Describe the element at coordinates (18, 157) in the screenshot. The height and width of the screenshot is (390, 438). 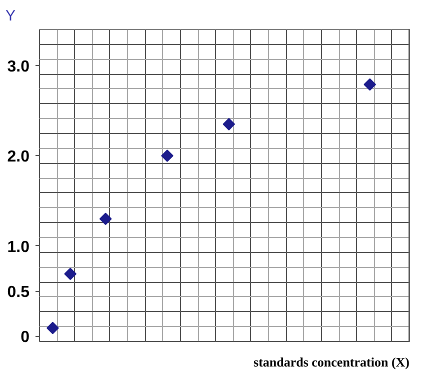
I see `y-tick-label: 2.0` at that location.